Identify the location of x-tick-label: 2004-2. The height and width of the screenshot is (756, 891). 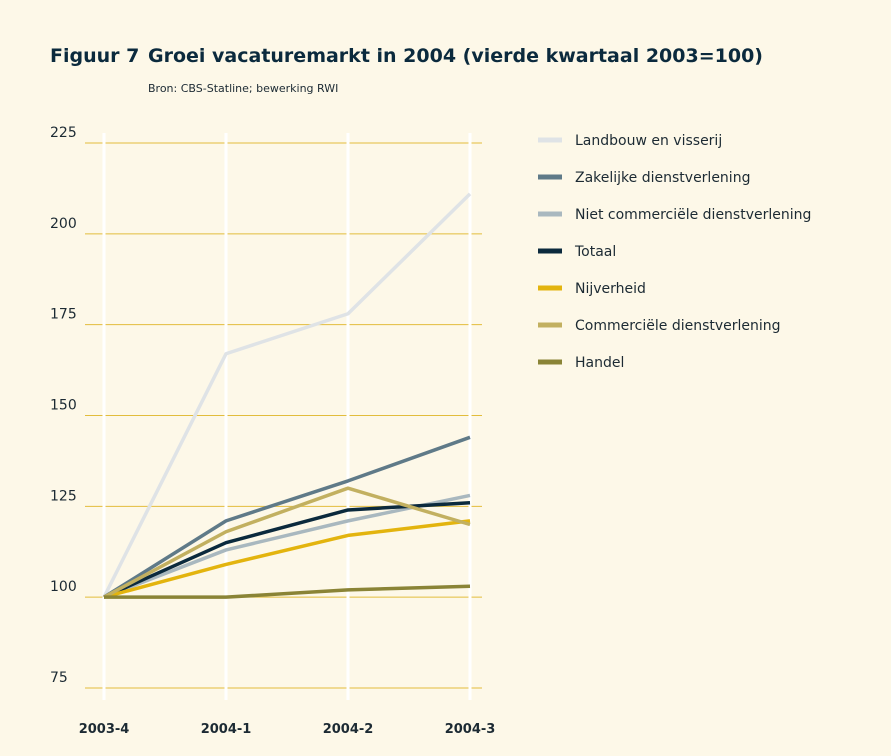
(348, 729).